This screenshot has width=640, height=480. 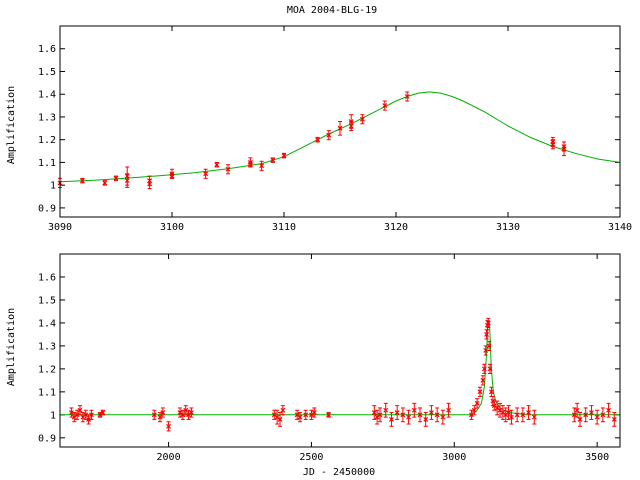 I want to click on x-tick-label: 3000, so click(x=454, y=457).